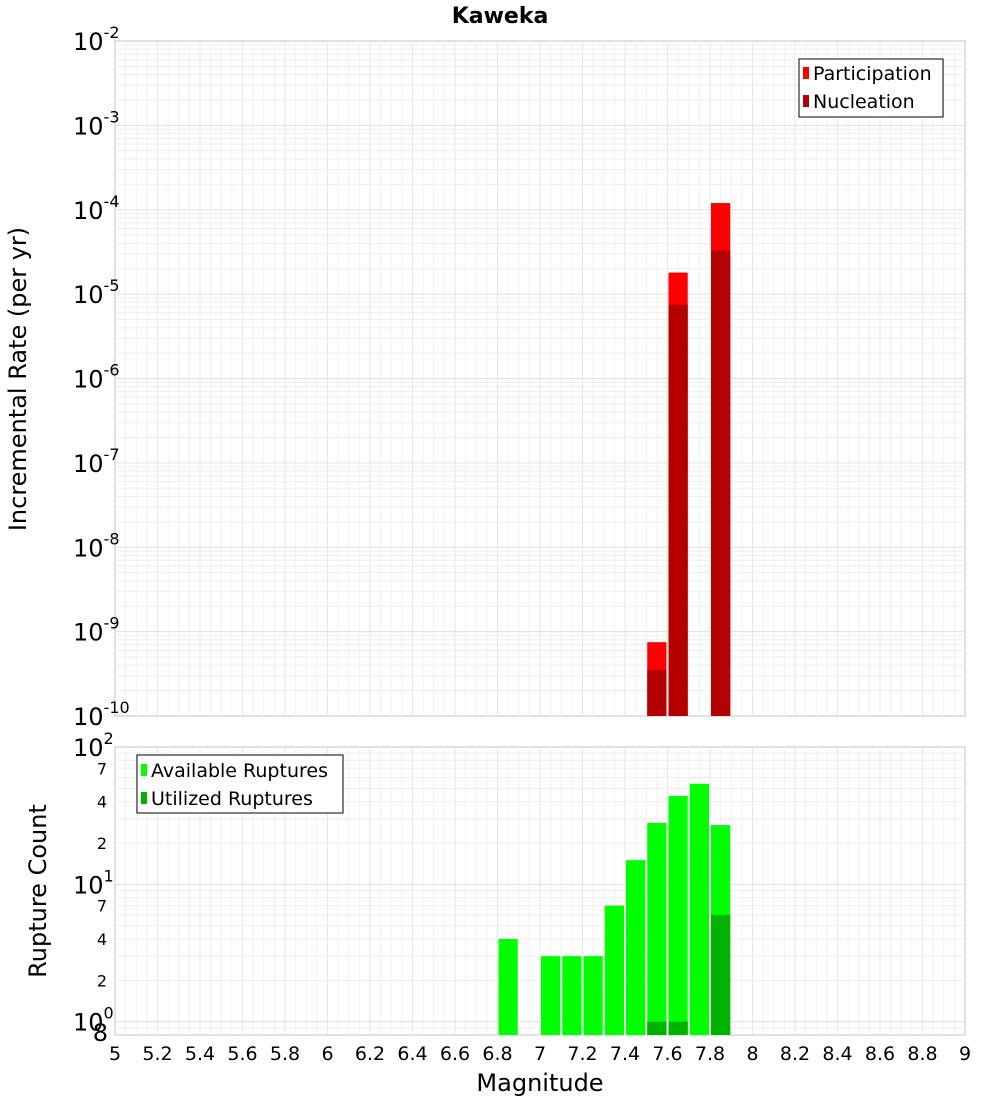 This screenshot has height=1100, width=1000. Describe the element at coordinates (370, 1054) in the screenshot. I see `x-tick-label: 6.2` at that location.